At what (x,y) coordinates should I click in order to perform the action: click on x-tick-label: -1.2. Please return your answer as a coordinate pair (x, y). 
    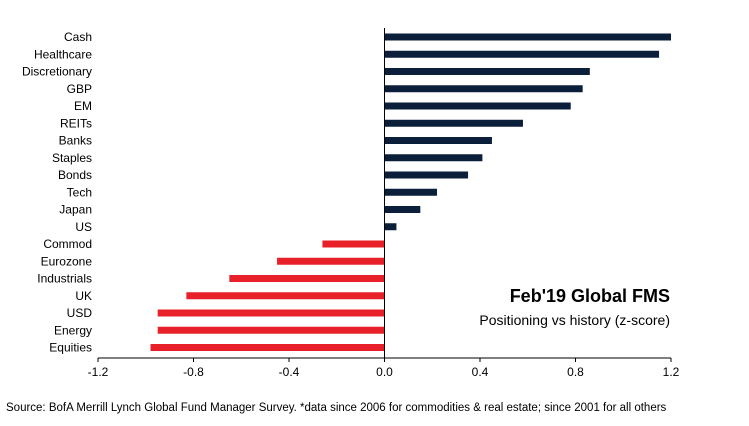
    Looking at the image, I should click on (98, 372).